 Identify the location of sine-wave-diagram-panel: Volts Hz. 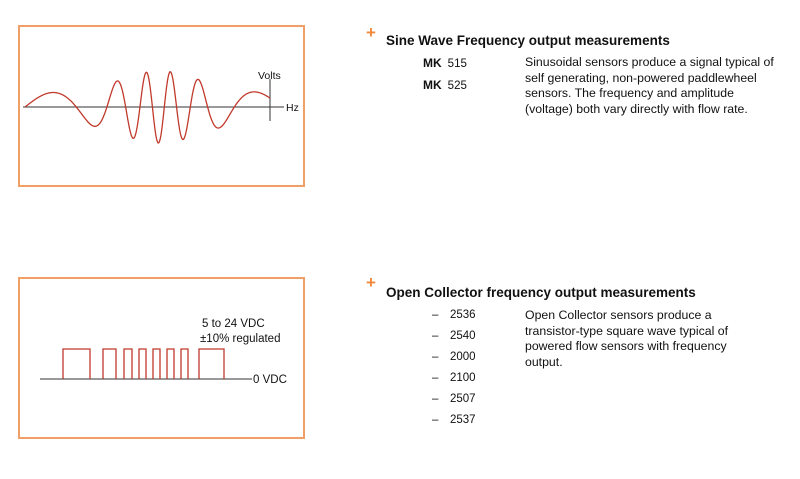
(161, 106).